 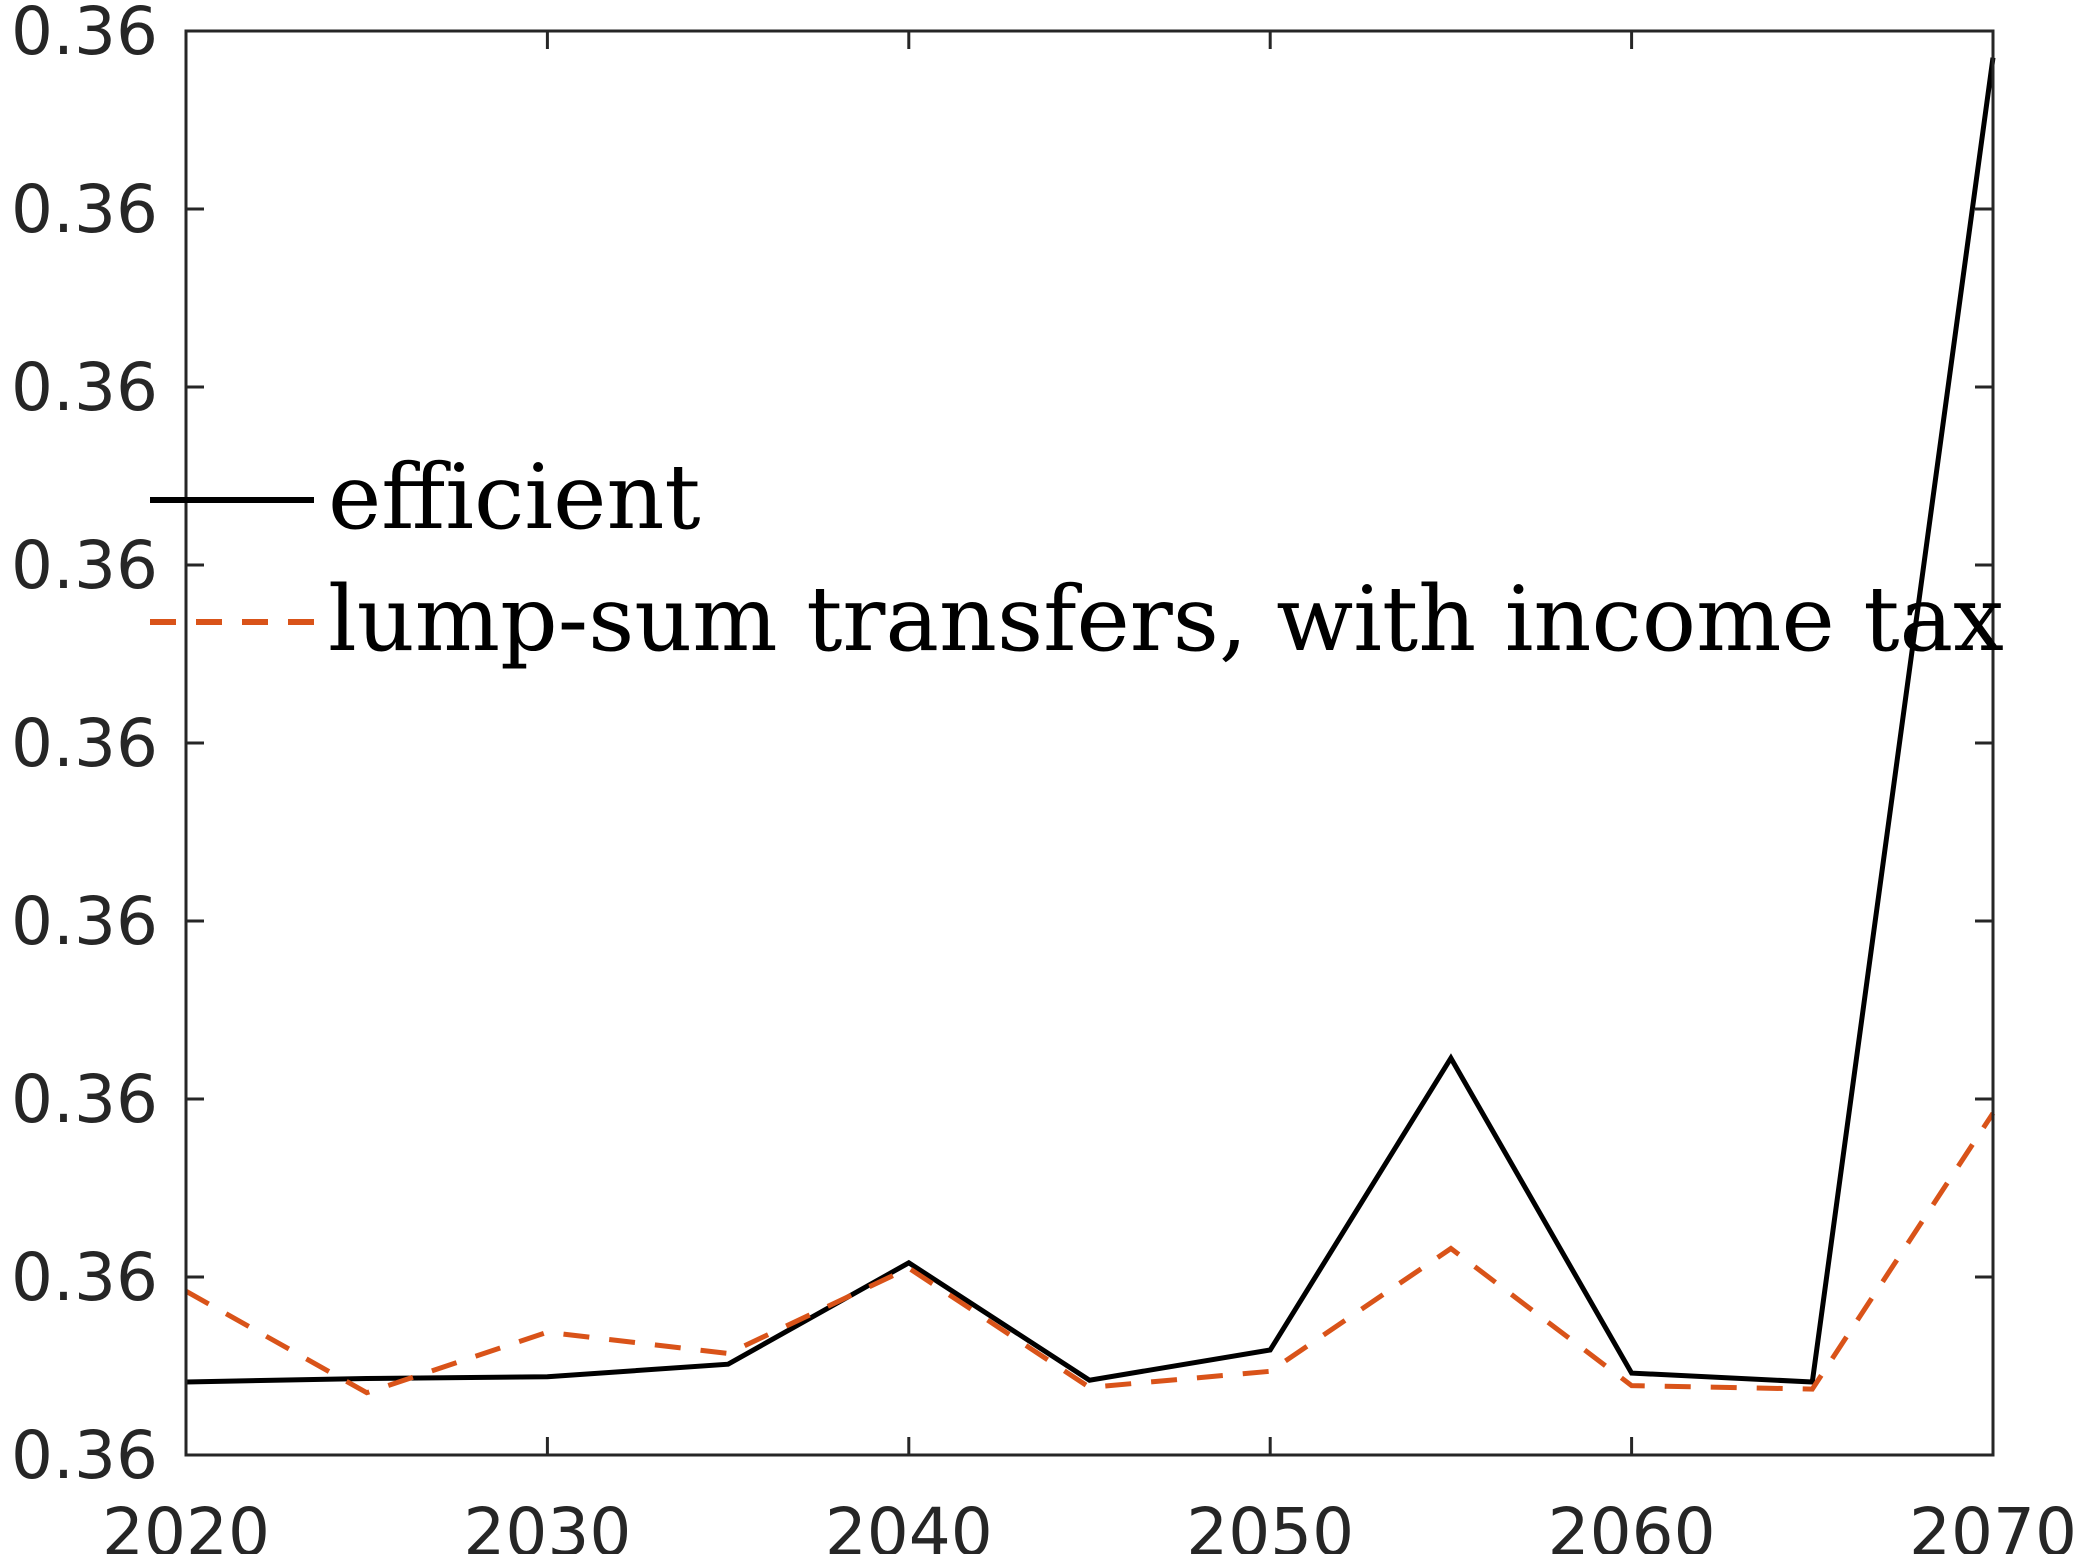 What do you see at coordinates (1166, 619) in the screenshot?
I see `legend-label-2: lump-sum transfers, with income tax` at bounding box center [1166, 619].